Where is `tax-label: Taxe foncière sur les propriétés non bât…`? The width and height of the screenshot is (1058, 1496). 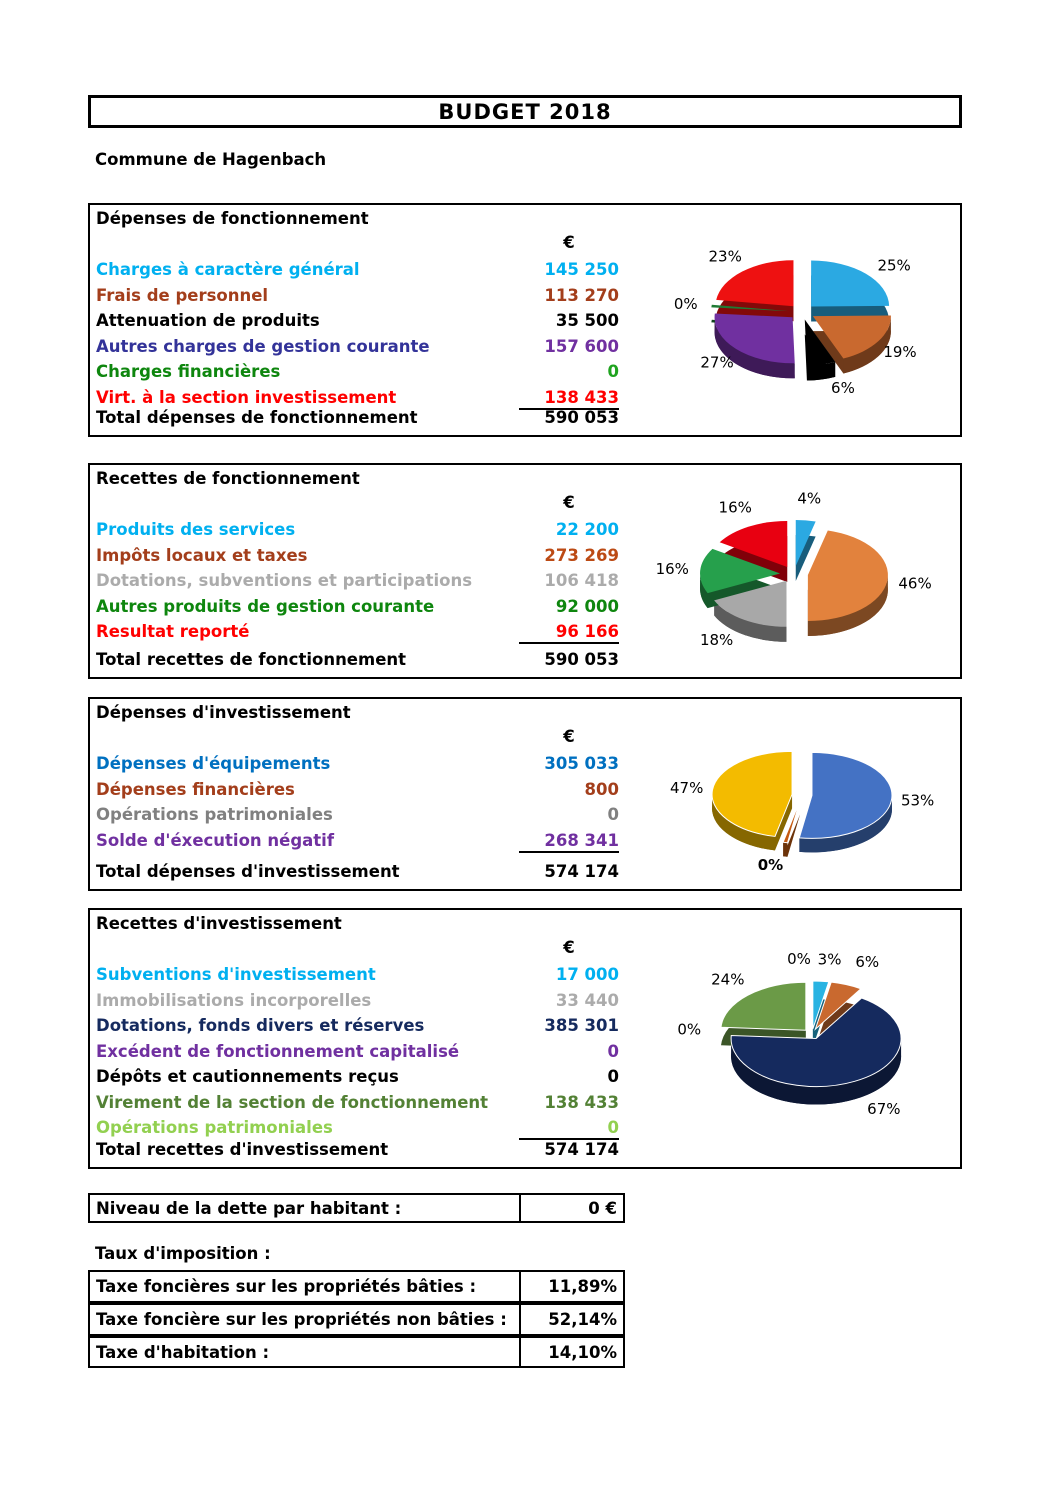 tax-label: Taxe foncière sur les propriétés non bât… is located at coordinates (301, 1319).